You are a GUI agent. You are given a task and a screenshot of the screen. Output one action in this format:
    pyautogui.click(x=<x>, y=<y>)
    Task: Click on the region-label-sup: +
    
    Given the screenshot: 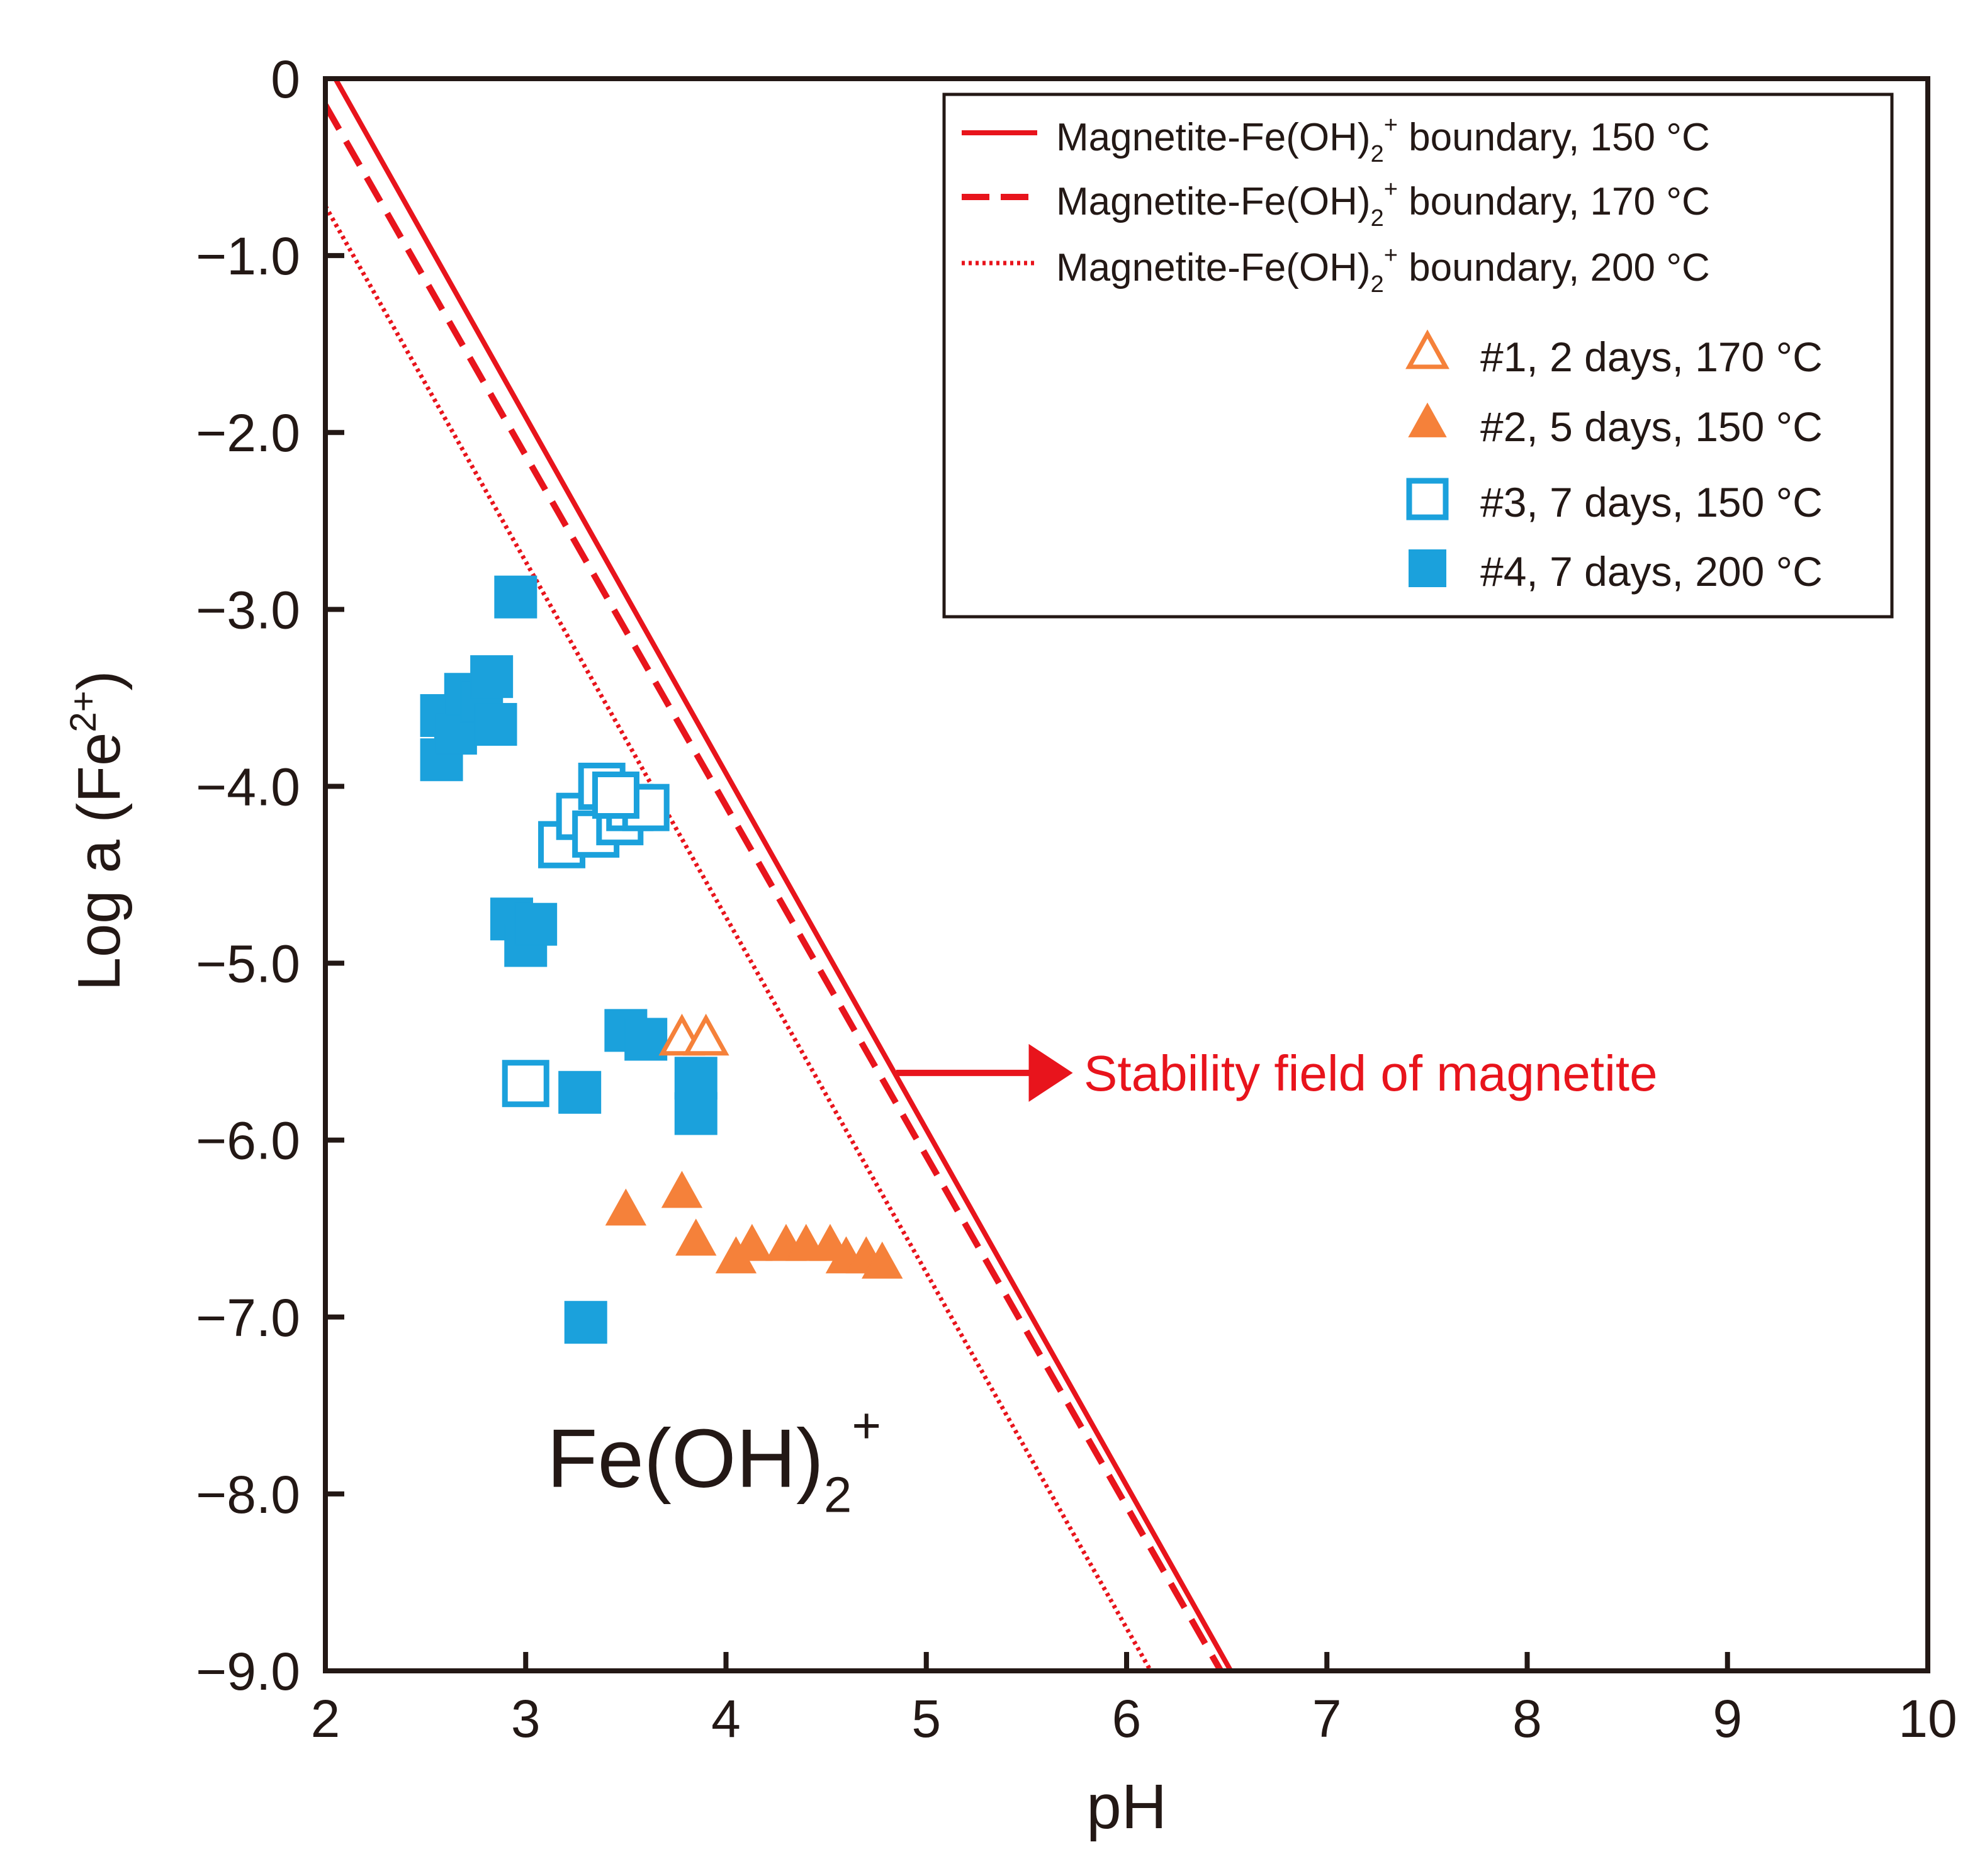 What is the action you would take?
    pyautogui.click(x=866, y=1426)
    